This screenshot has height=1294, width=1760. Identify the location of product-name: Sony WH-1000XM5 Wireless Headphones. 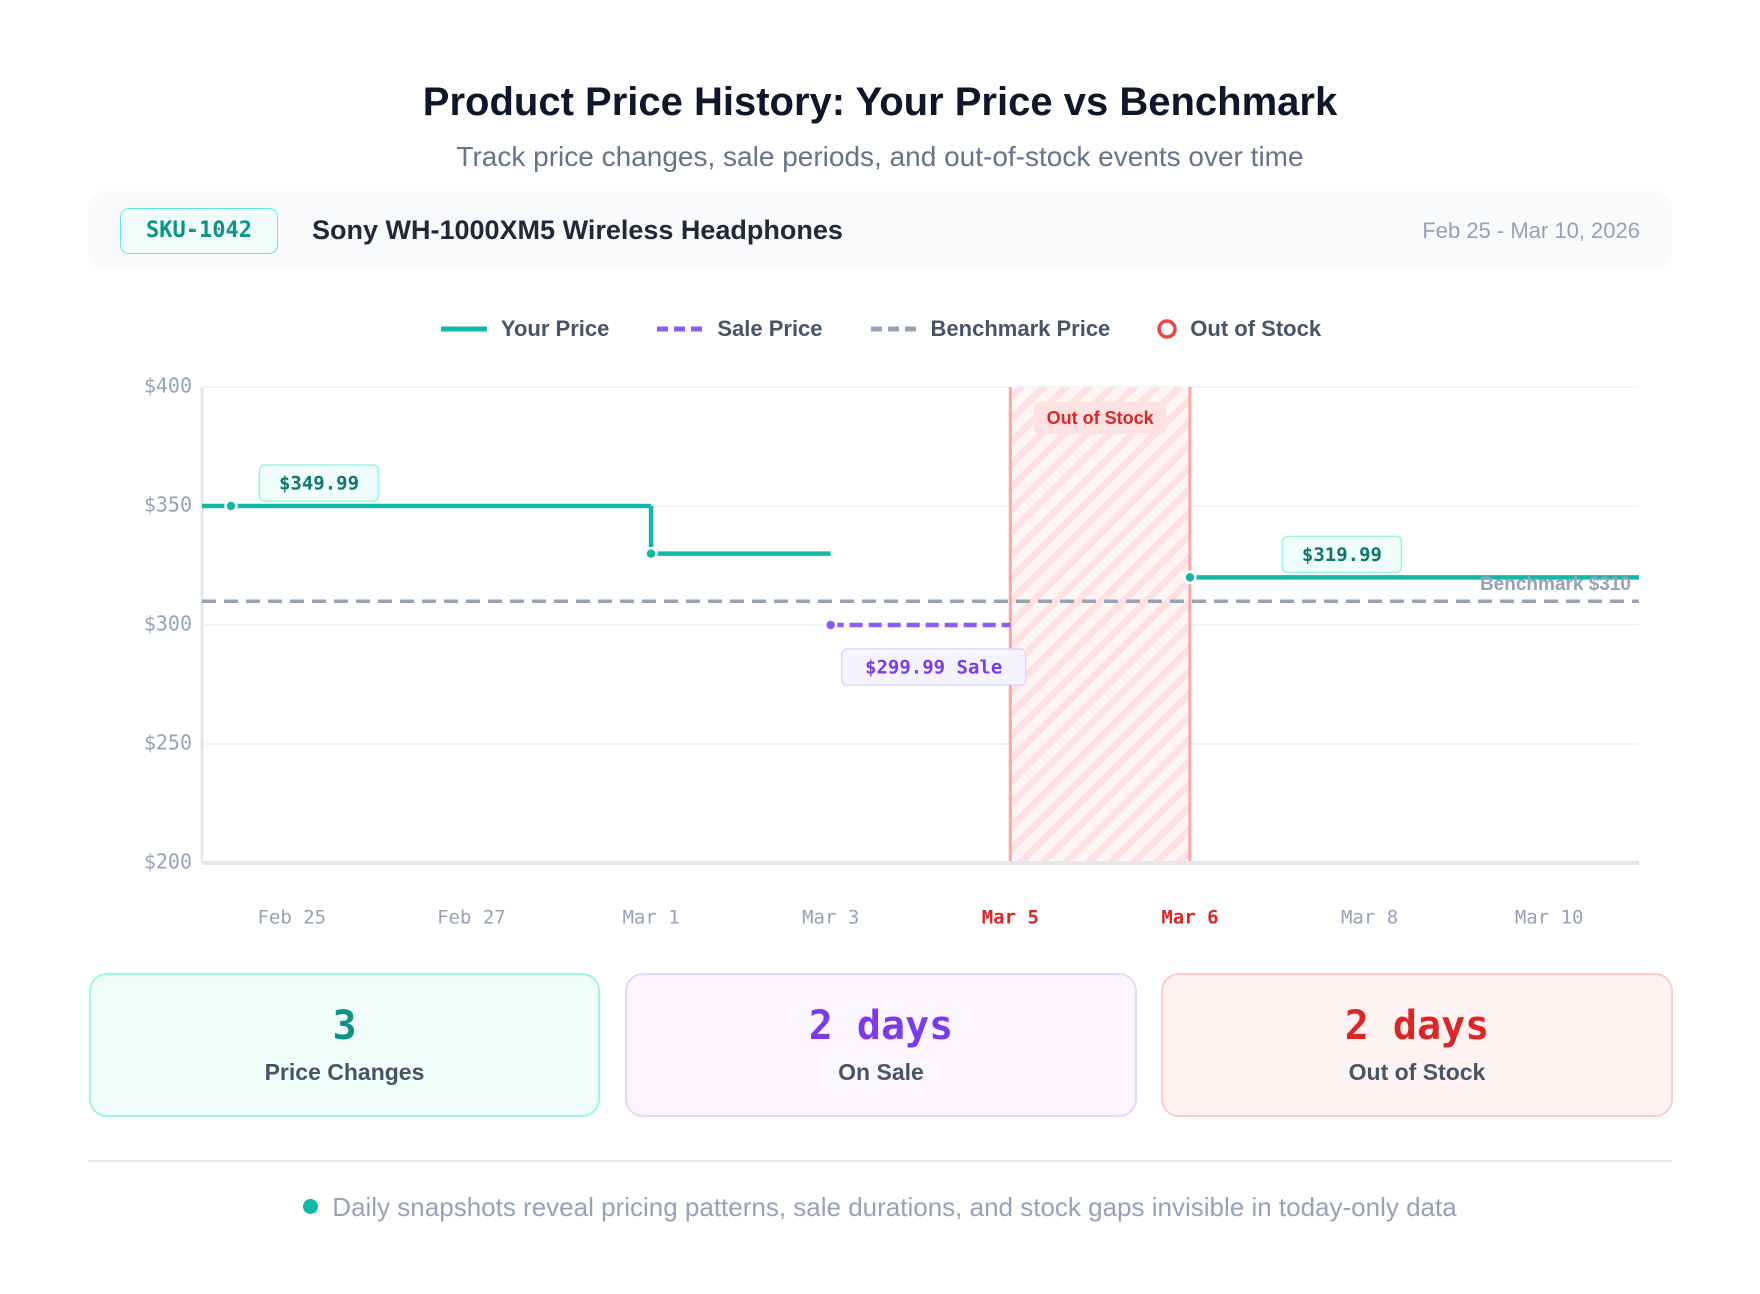
(577, 230).